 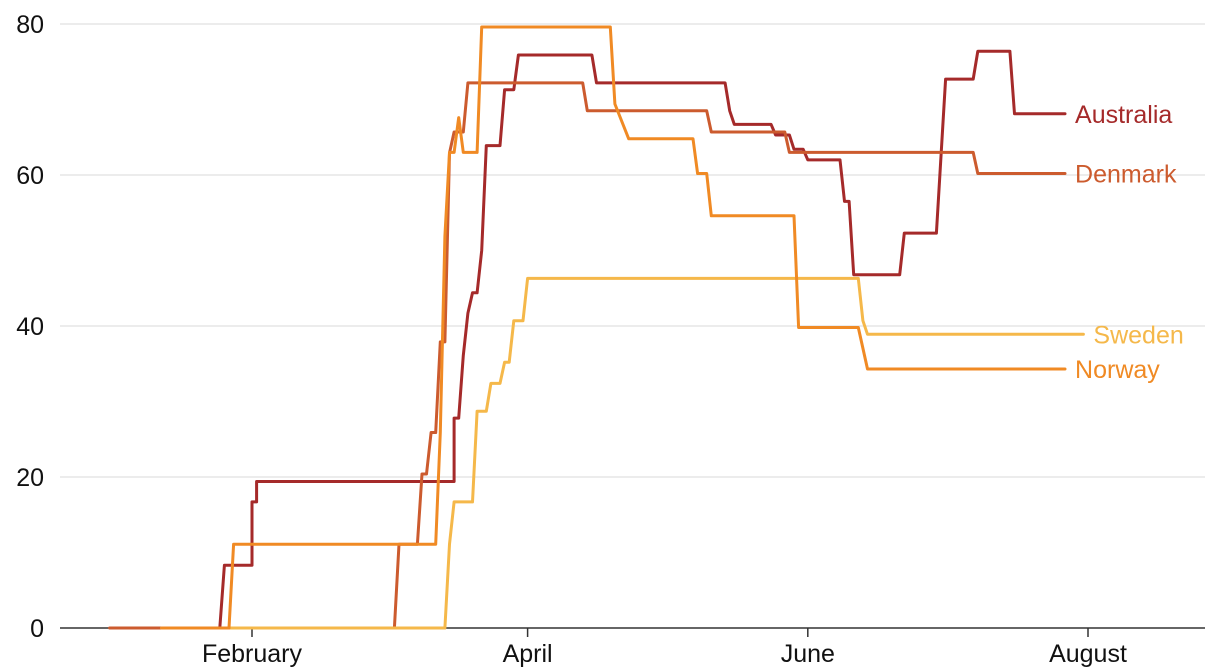 I want to click on series-label-australia: Australia, so click(x=1123, y=115).